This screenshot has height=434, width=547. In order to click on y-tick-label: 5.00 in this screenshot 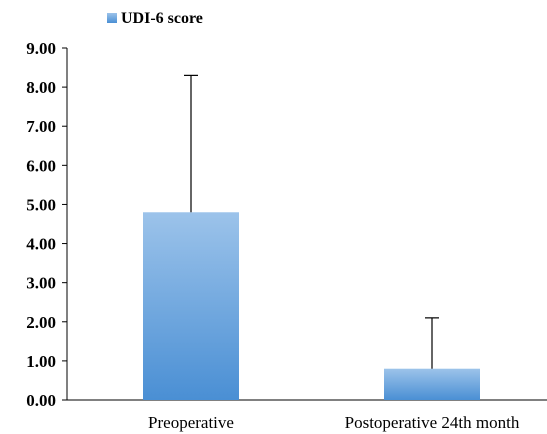, I will do `click(41, 204)`.